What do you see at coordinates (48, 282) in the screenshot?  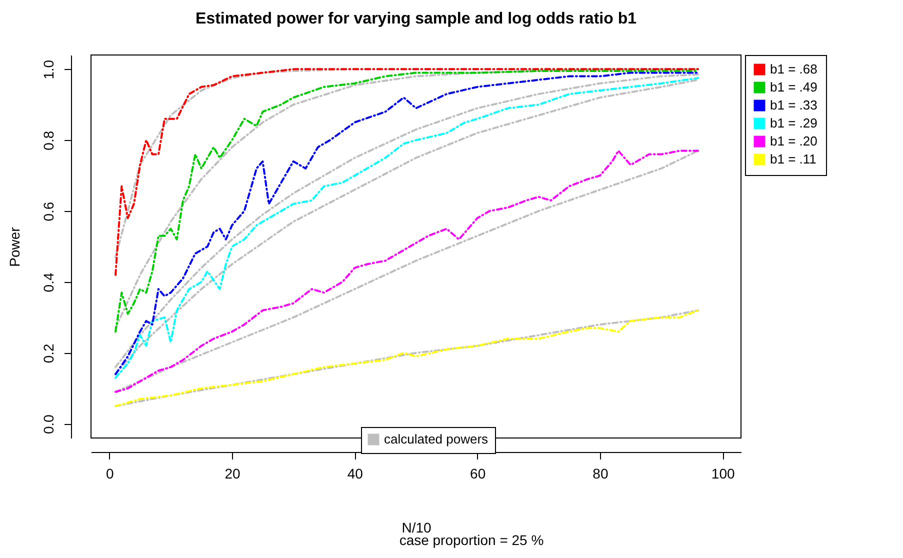 I see `y-tick-label: 0.4` at bounding box center [48, 282].